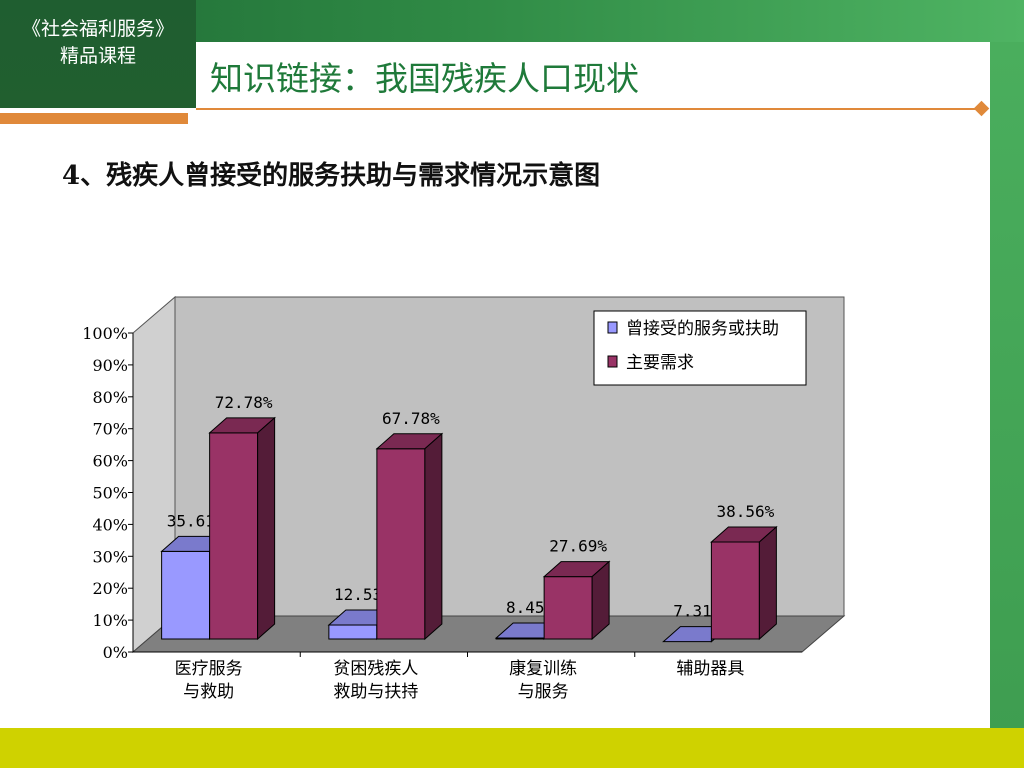 Image resolution: width=1024 pixels, height=768 pixels. Describe the element at coordinates (244, 402) in the screenshot. I see `data-label: 72.78%` at that location.